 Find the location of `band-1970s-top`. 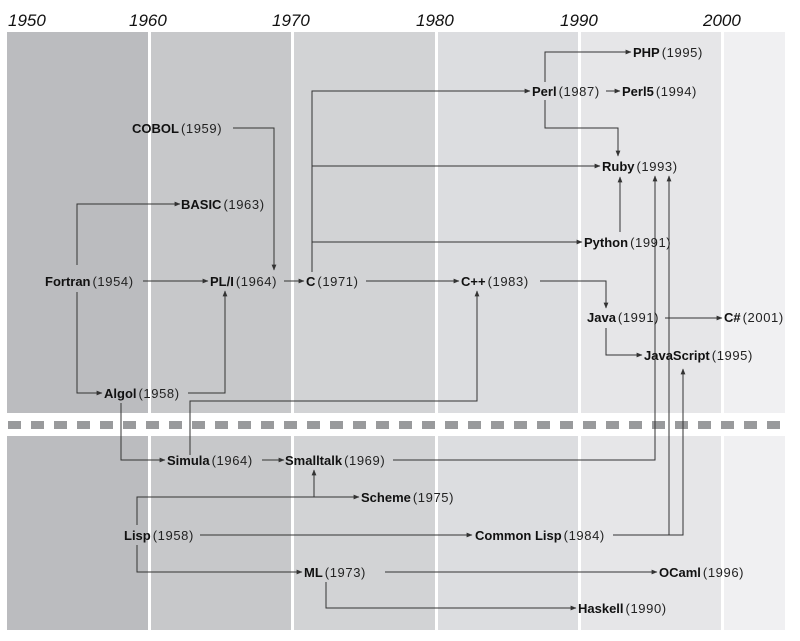

band-1970s-top is located at coordinates (364, 222).